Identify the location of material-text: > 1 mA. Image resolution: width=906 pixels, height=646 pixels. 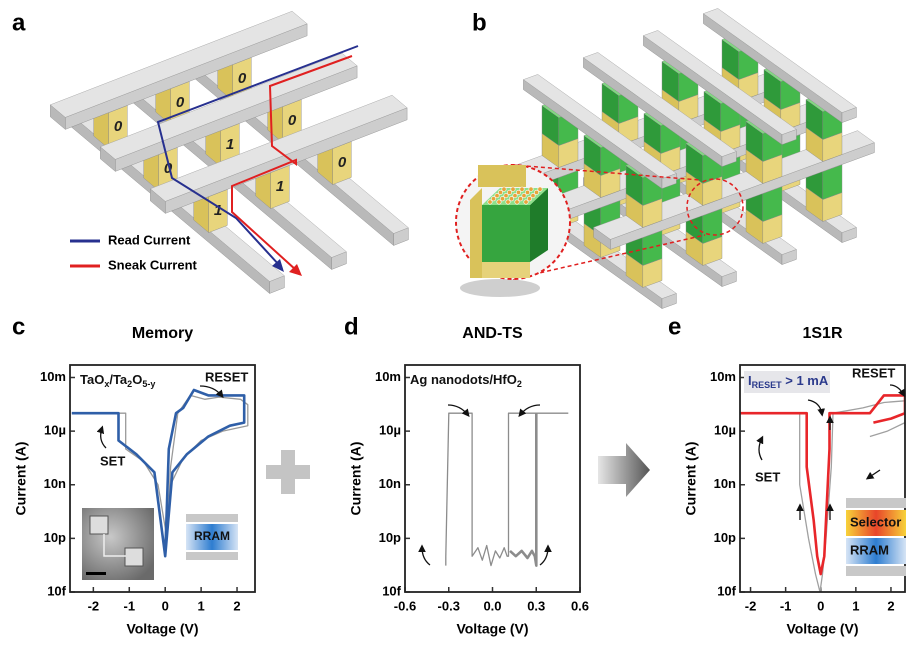
(805, 380).